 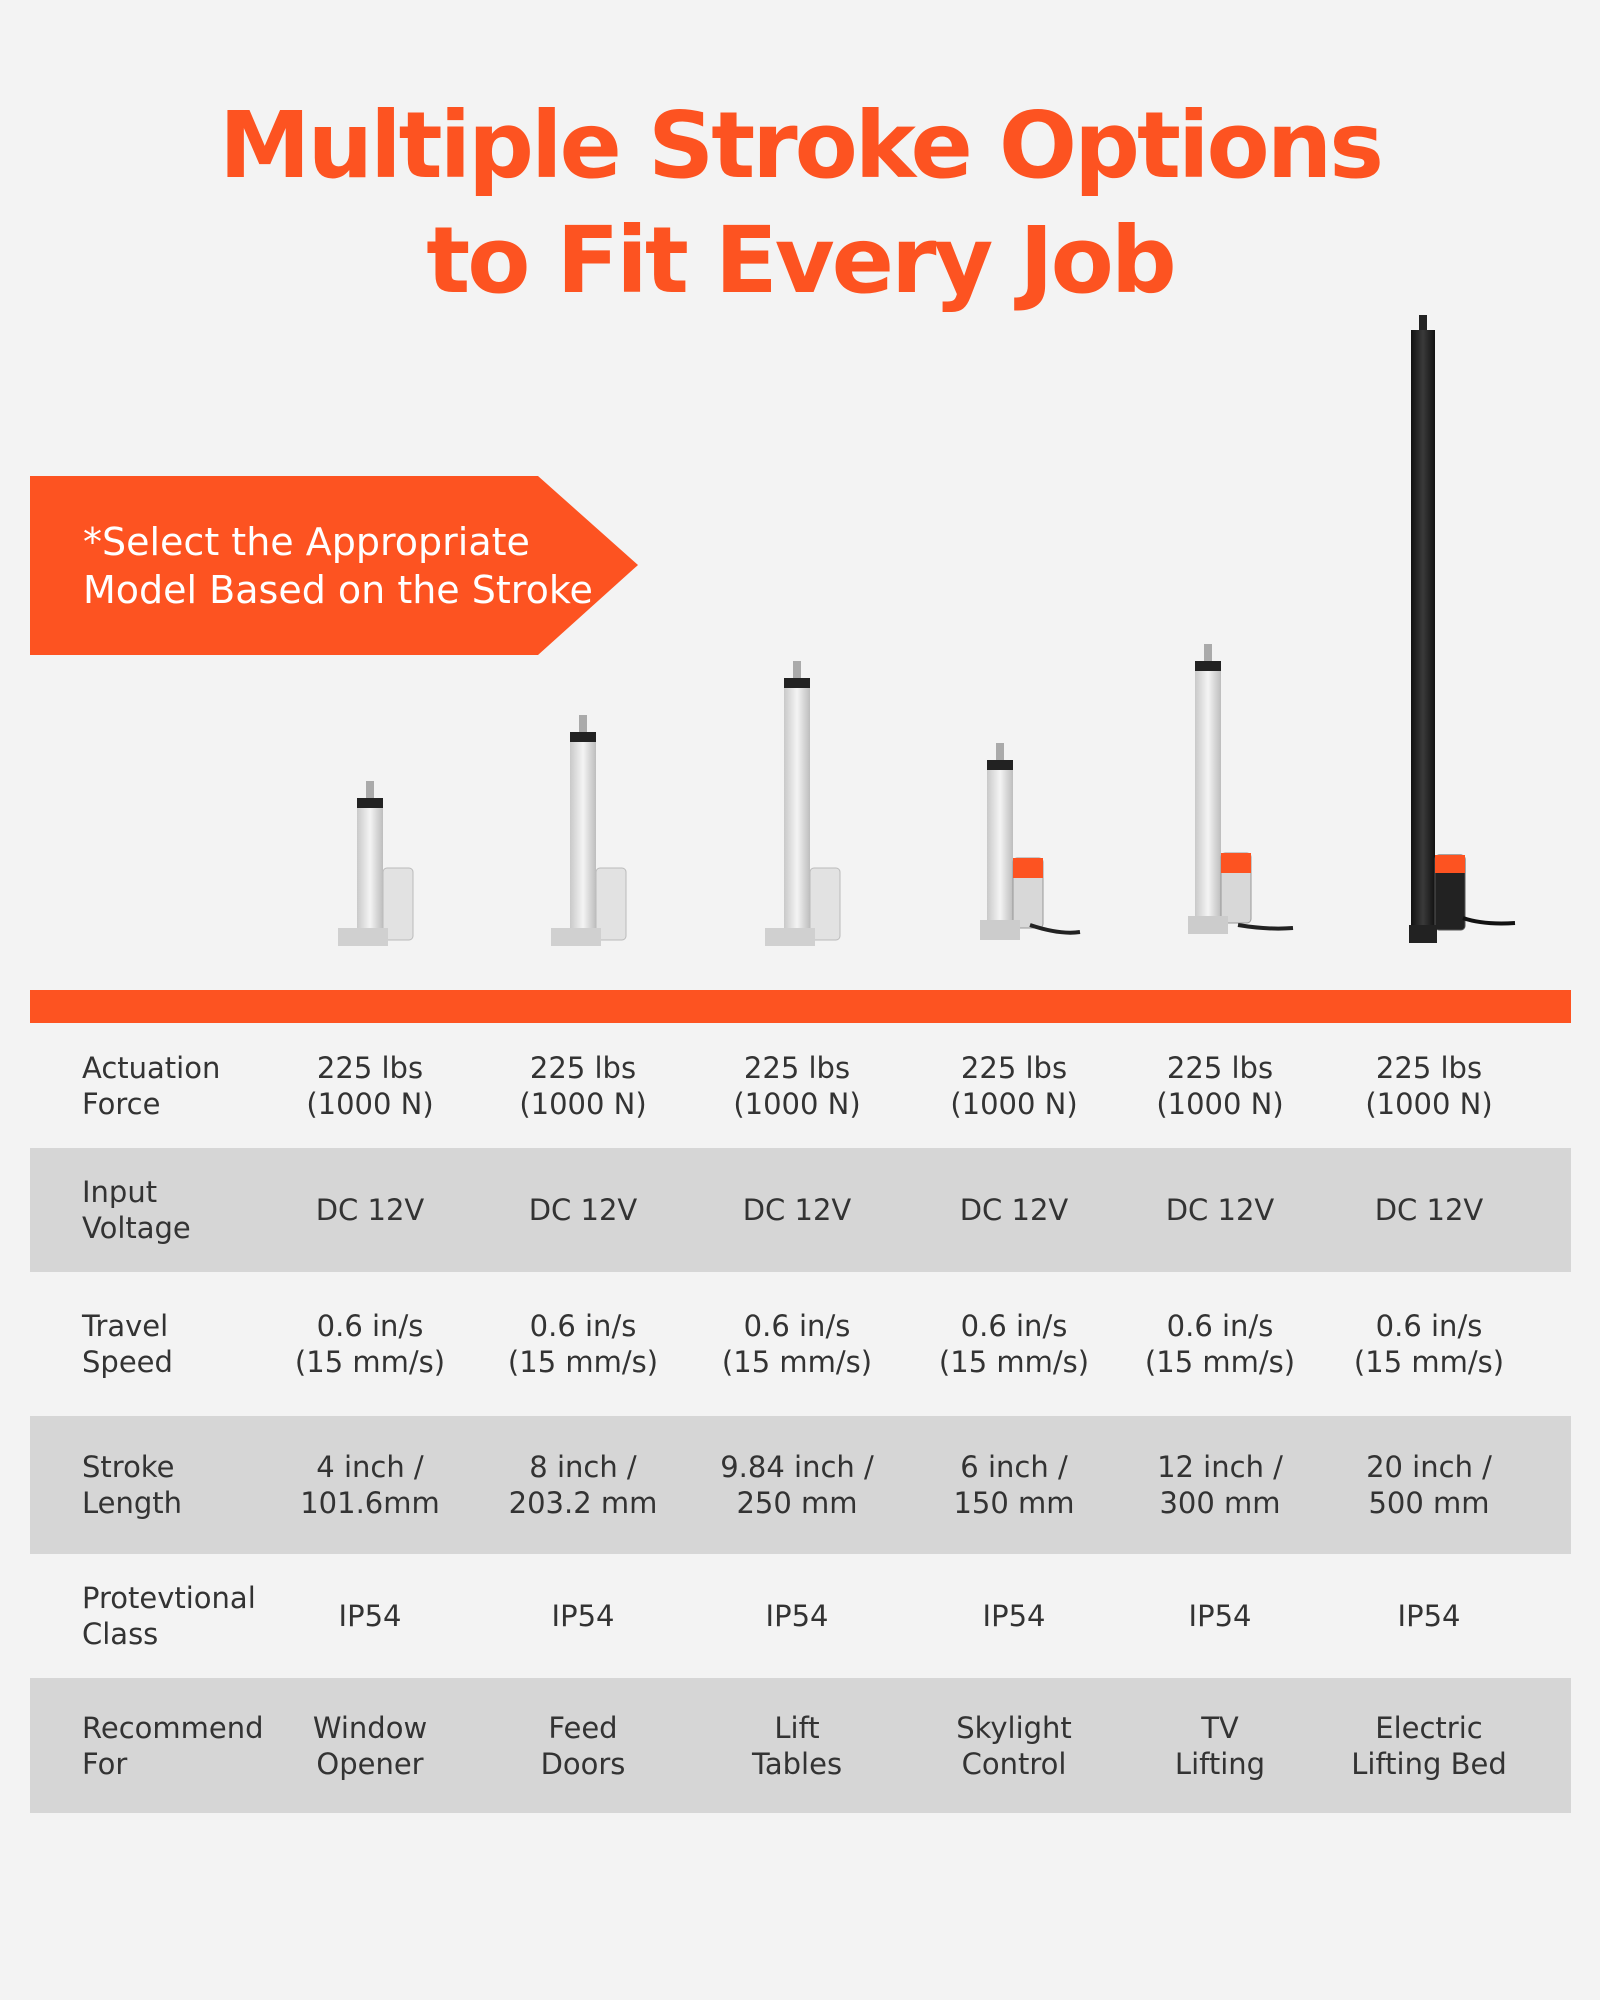 I want to click on table-cell: Feed Doors, so click(x=583, y=1746).